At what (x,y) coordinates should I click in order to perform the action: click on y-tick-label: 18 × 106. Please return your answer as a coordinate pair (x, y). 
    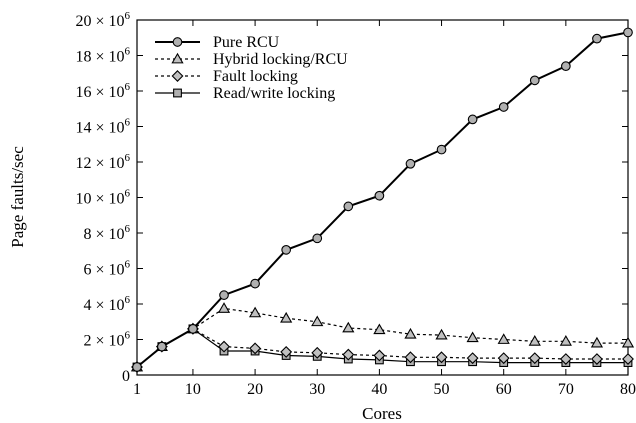
    Looking at the image, I should click on (102, 56).